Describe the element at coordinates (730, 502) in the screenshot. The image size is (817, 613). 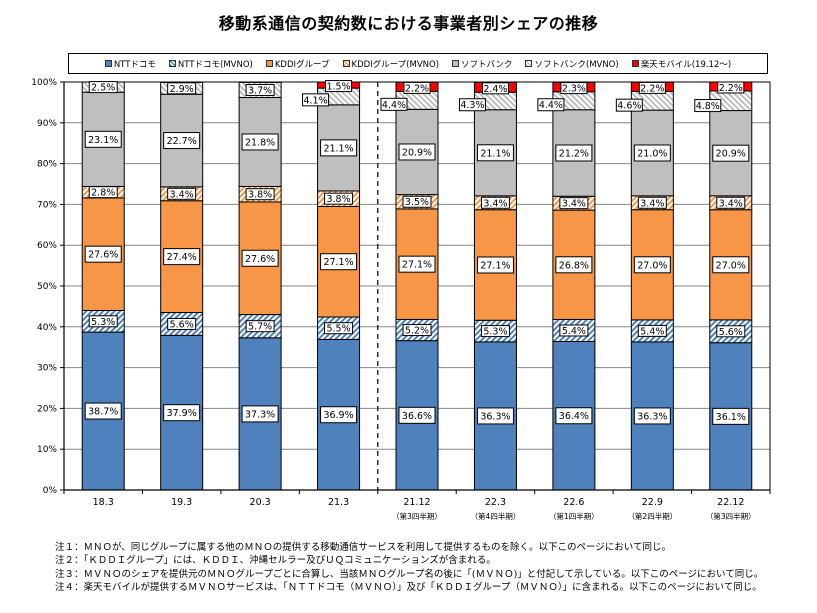
I see `x-tick-label: 22.12` at that location.